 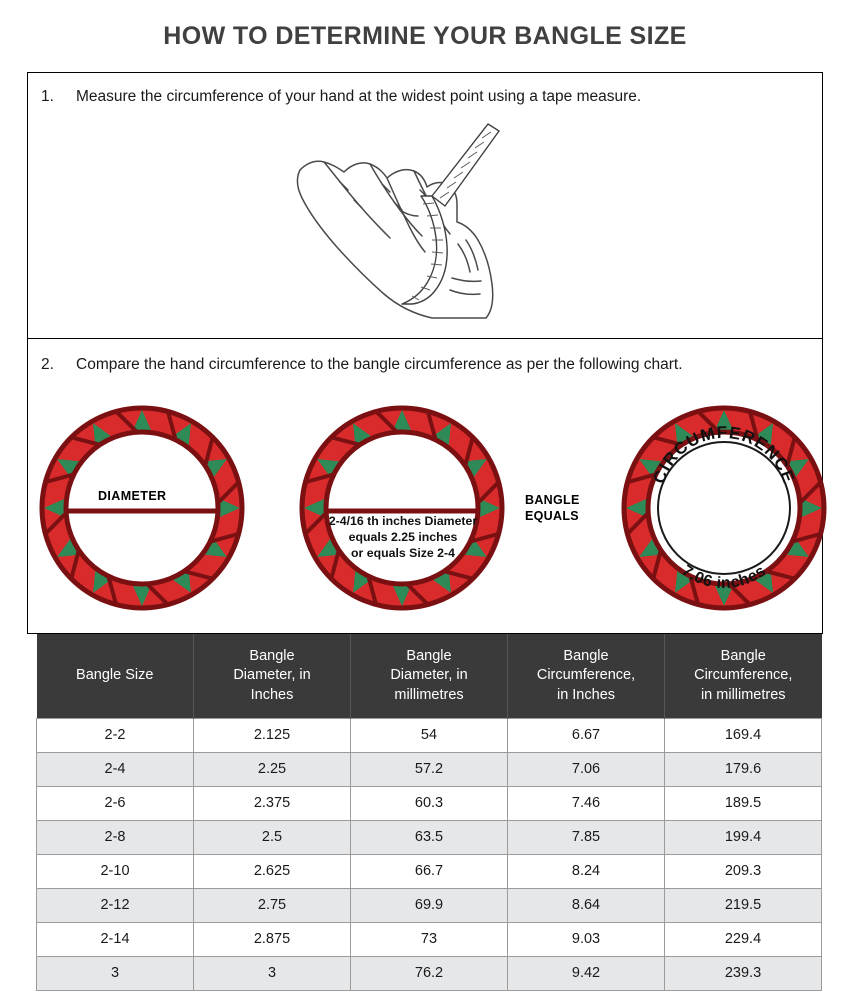 I want to click on table-cell: 63.5, so click(x=429, y=837).